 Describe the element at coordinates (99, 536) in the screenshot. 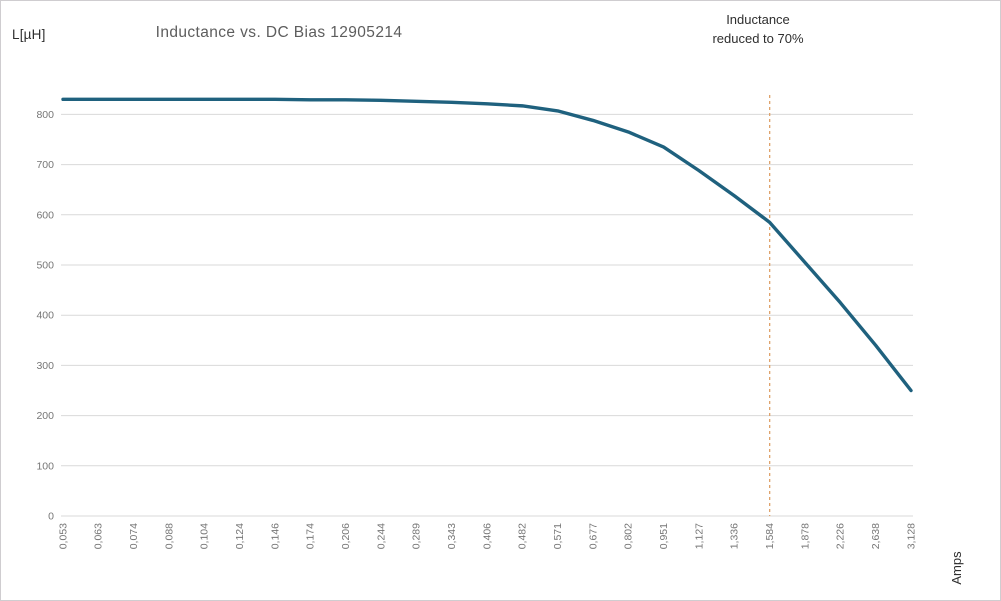

I see `x-tick-label: 0,063` at that location.